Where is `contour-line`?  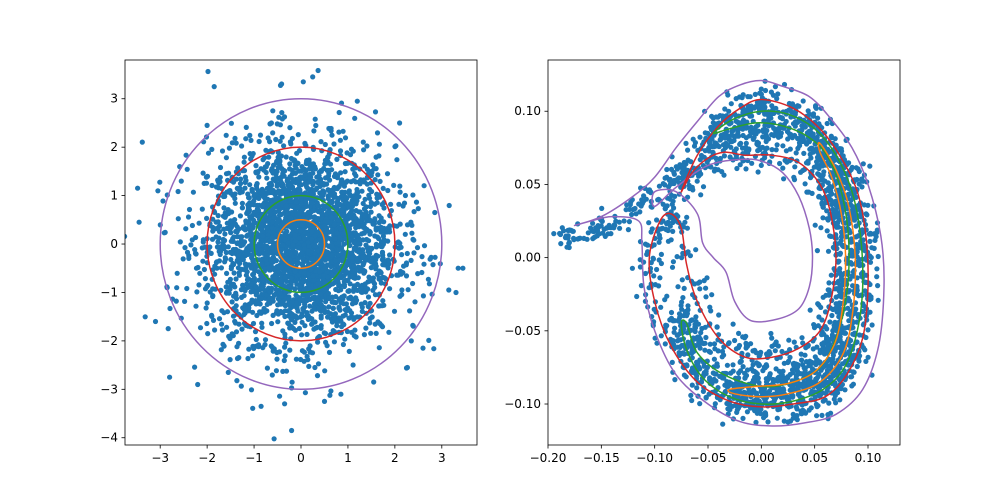
contour-line is located at coordinates (301, 244).